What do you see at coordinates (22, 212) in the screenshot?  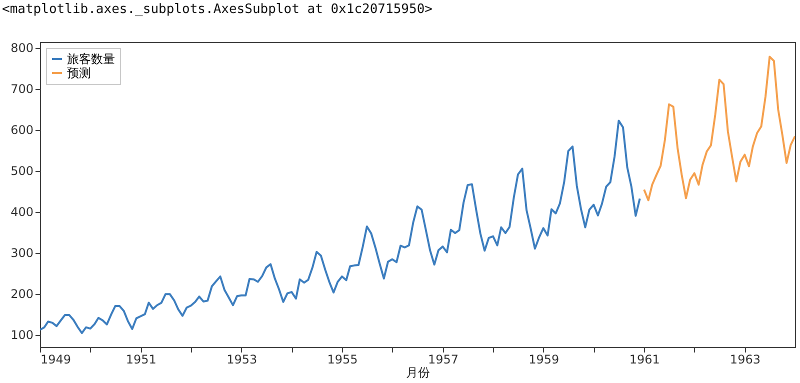 I see `y-tick-label: 400` at bounding box center [22, 212].